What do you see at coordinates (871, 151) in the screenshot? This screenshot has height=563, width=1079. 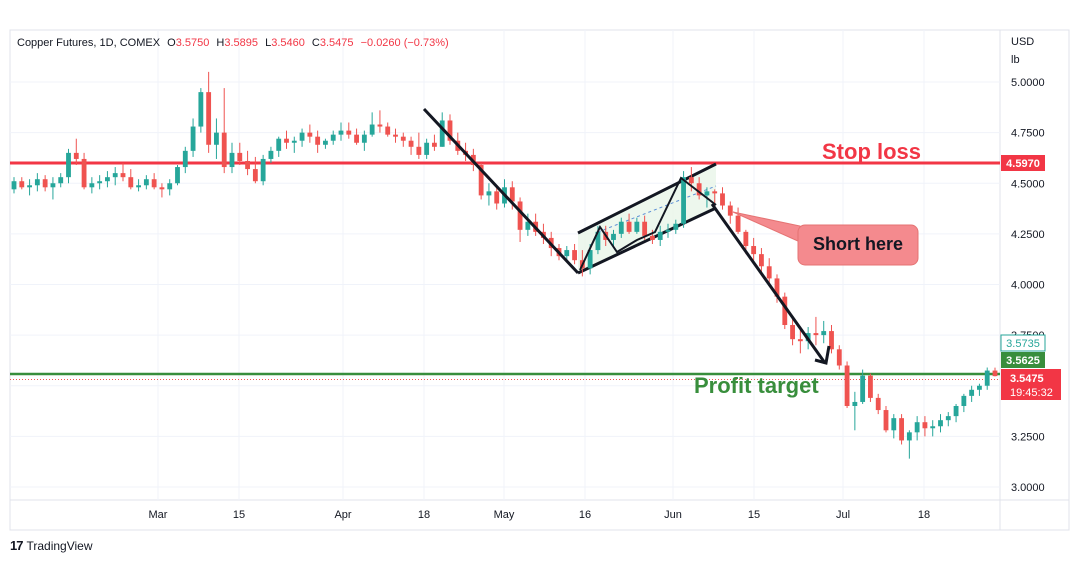 I see `stop-loss-text: Stop loss` at bounding box center [871, 151].